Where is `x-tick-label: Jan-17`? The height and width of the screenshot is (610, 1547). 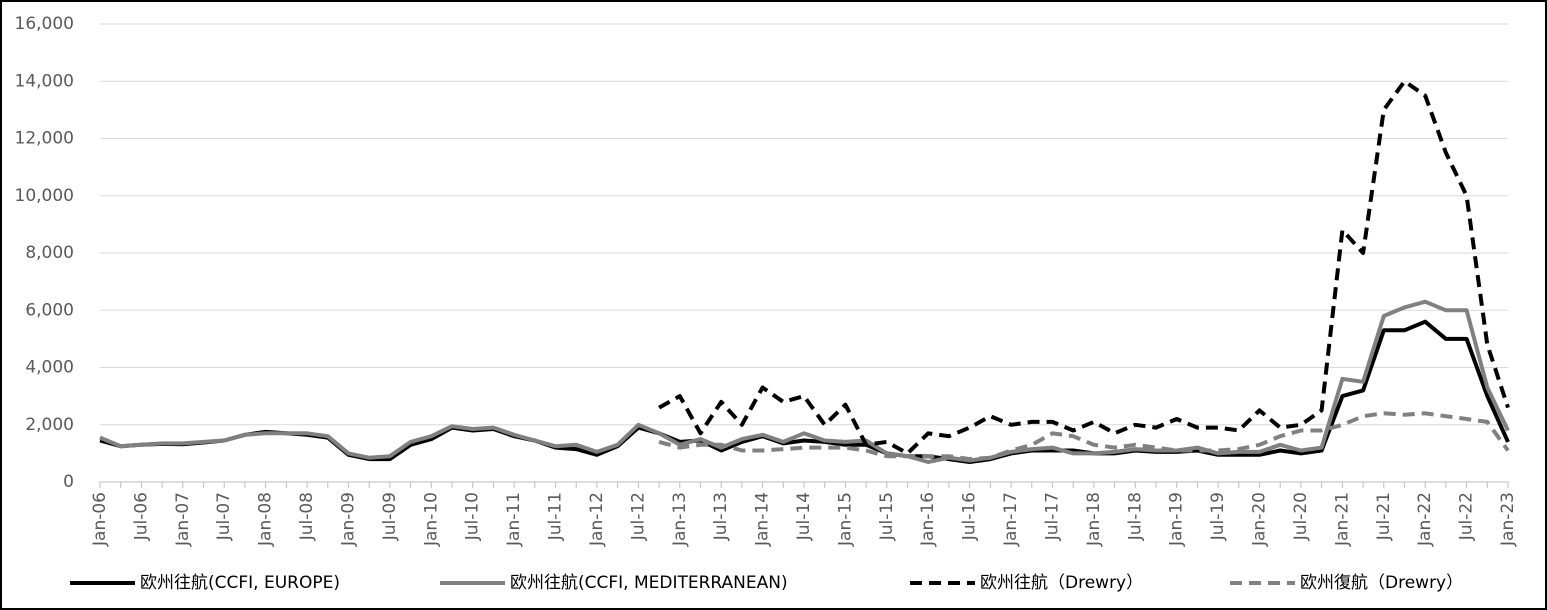 x-tick-label: Jan-17 is located at coordinates (1011, 519).